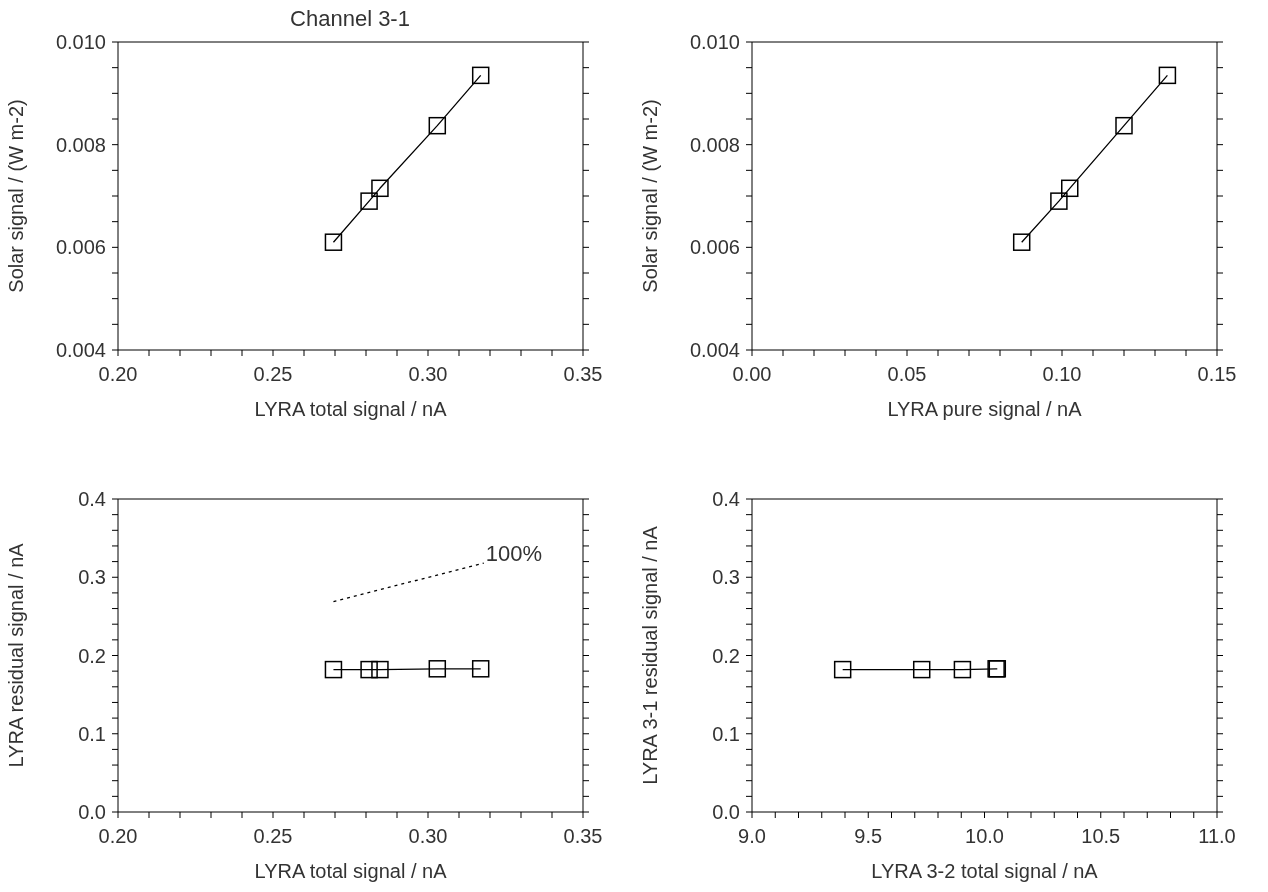 The image size is (1268, 892). Describe the element at coordinates (16, 655) in the screenshot. I see `y-axis-title: LYRA residual signal / nA` at that location.